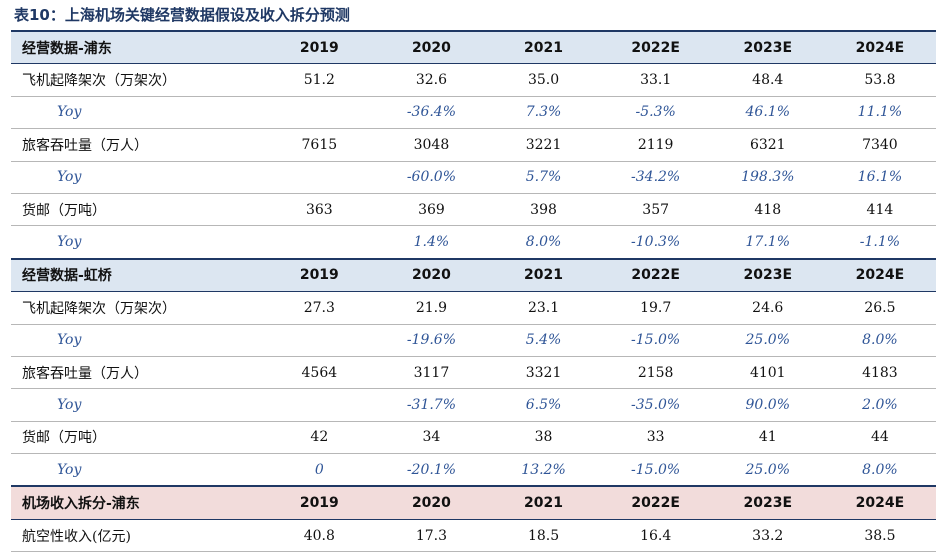  Describe the element at coordinates (431, 80) in the screenshot. I see `value-cell: 32.6` at that location.